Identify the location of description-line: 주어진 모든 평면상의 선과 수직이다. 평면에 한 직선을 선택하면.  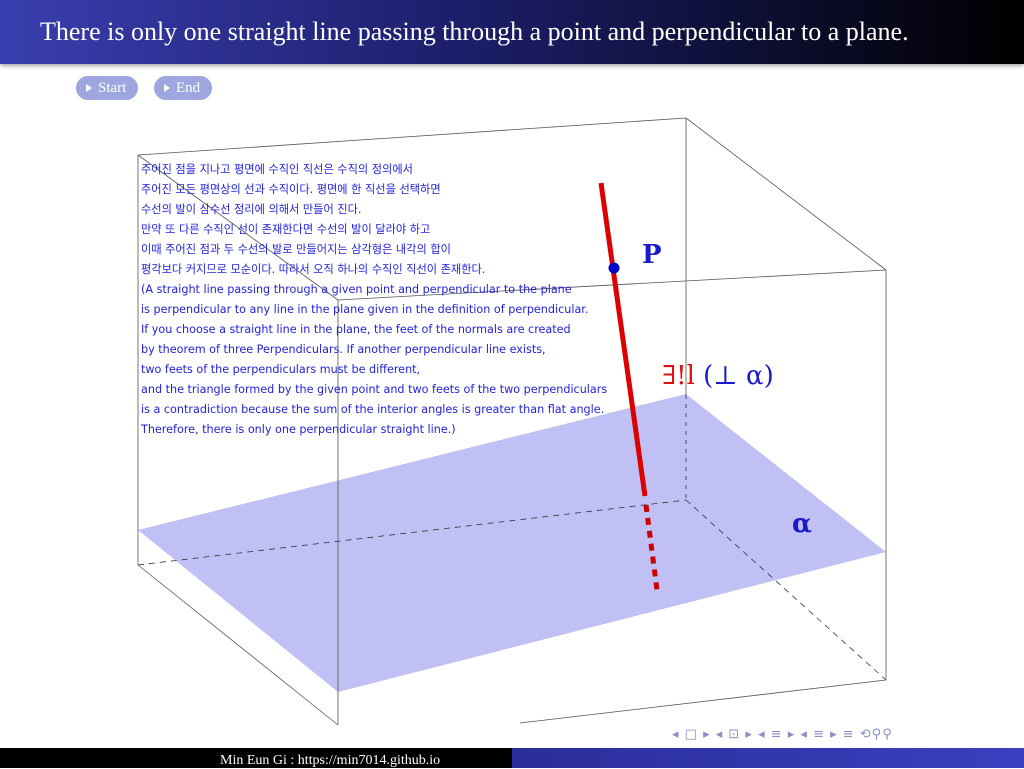
(291, 189).